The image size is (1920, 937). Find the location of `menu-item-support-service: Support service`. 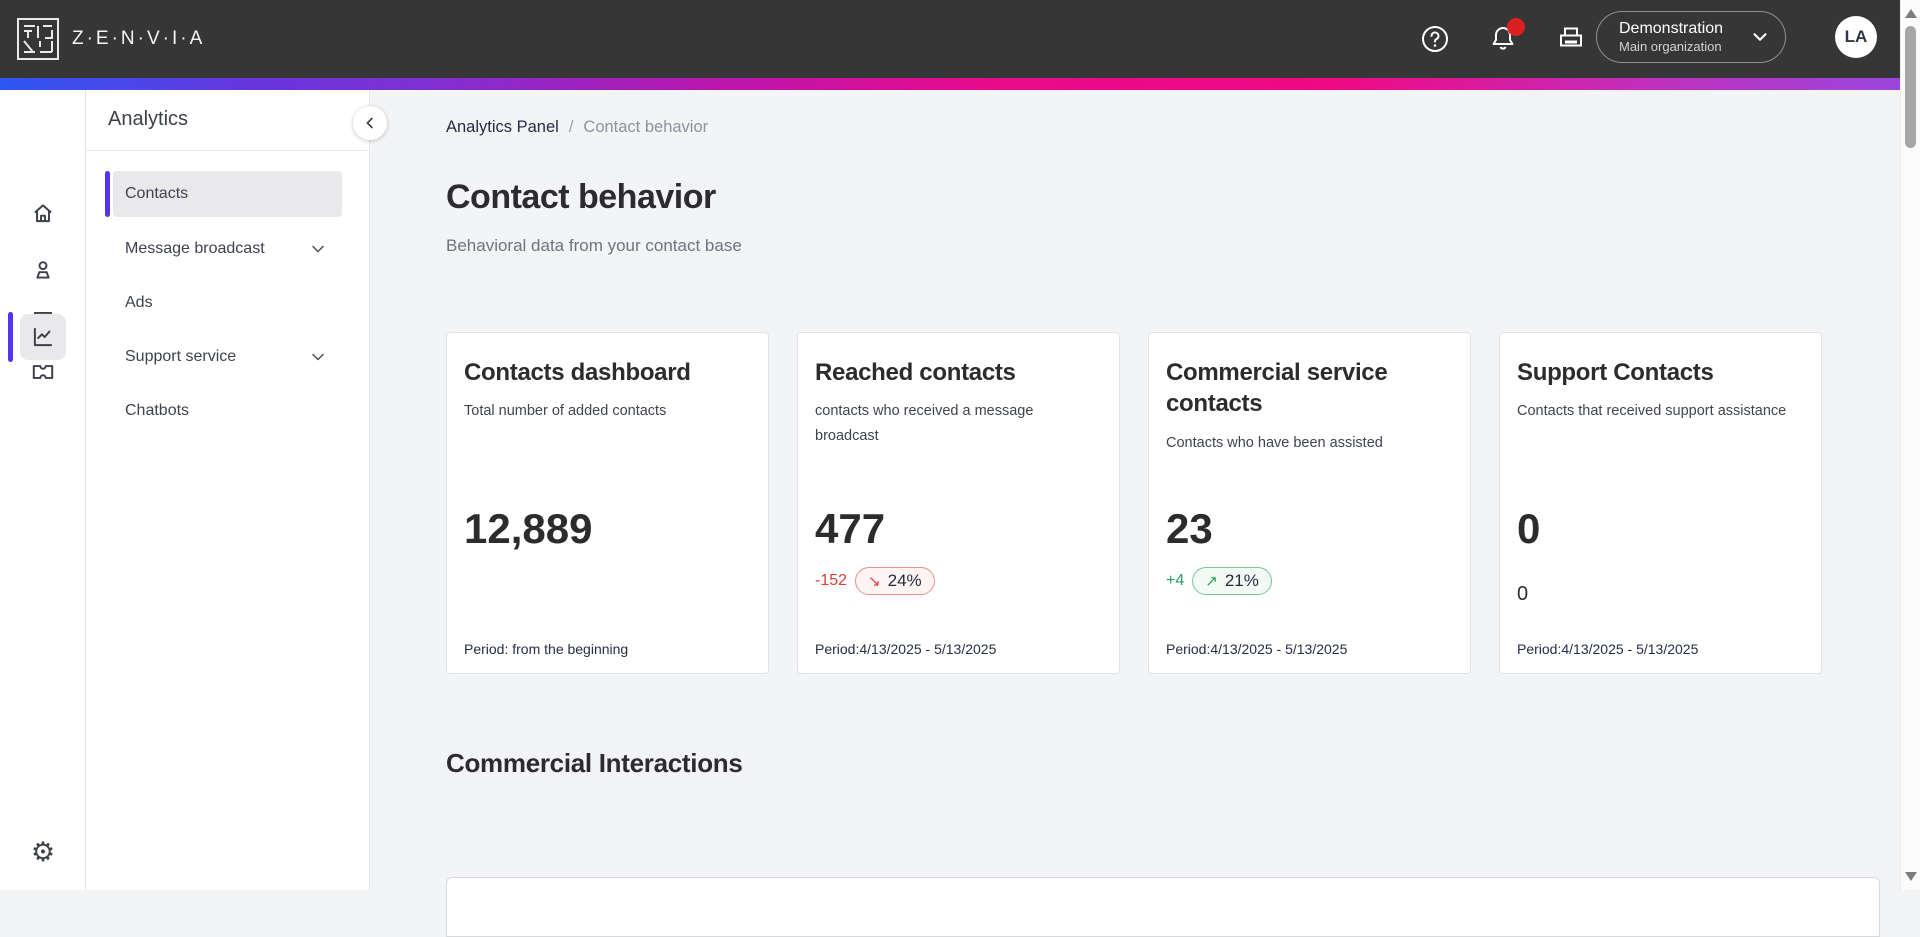

menu-item-support-service: Support service is located at coordinates (227, 357).